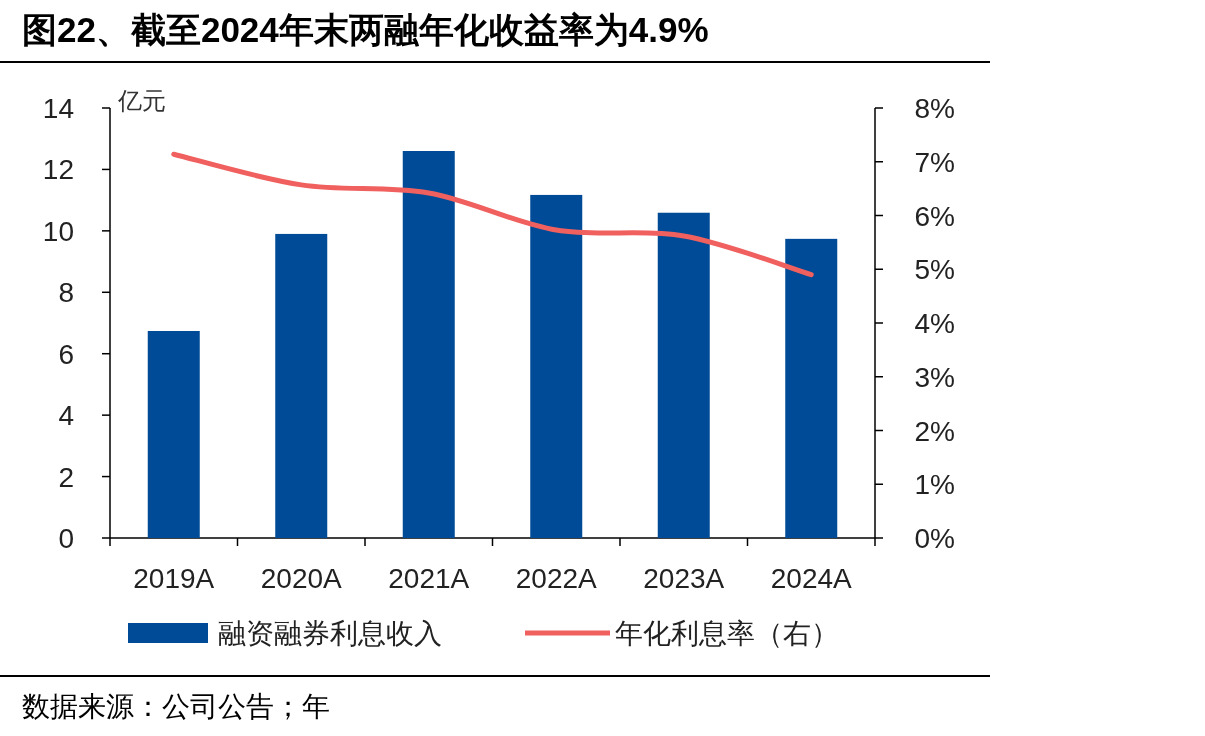 This screenshot has height=736, width=1205. I want to click on y-tick-label: 10, so click(58, 231).